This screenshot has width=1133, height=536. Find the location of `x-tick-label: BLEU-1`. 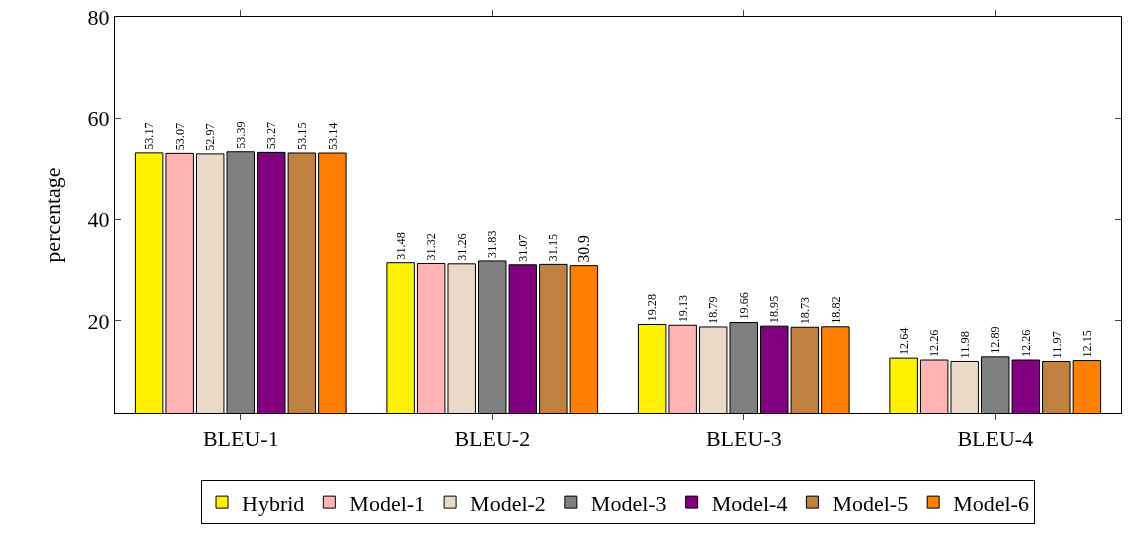

x-tick-label: BLEU-1 is located at coordinates (240, 439).